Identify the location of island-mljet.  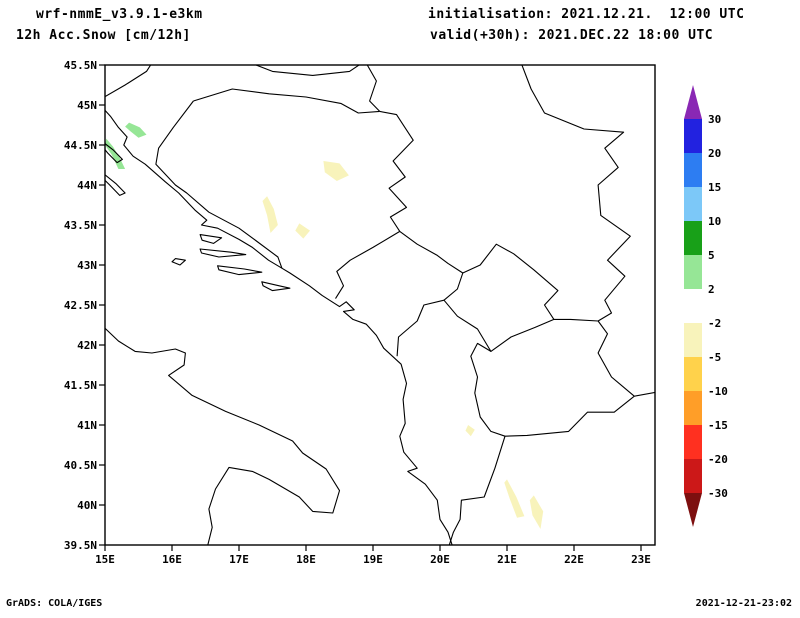
(276, 286).